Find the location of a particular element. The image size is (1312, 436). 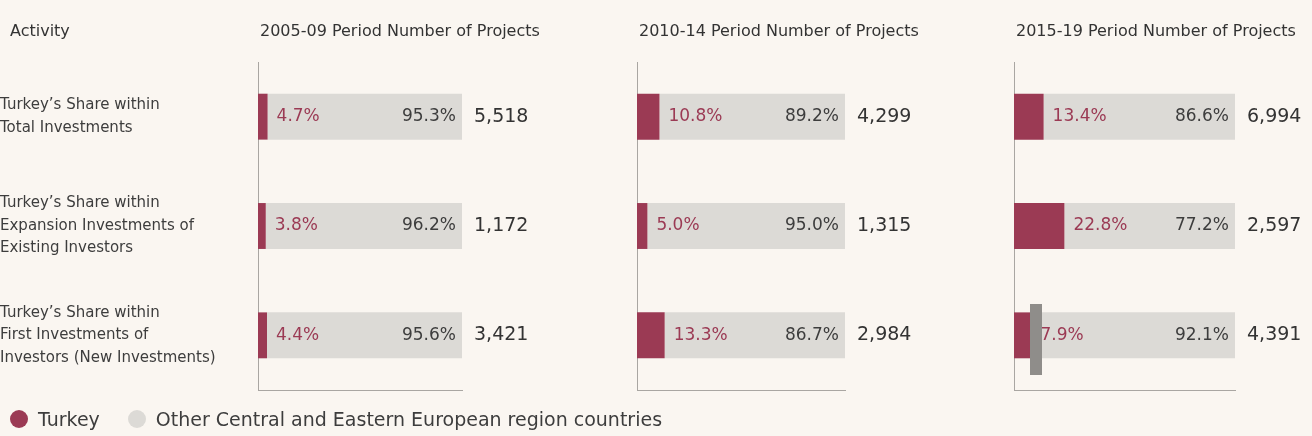

legend-label: Other Central and Eastern European region countries is located at coordinates (409, 419).